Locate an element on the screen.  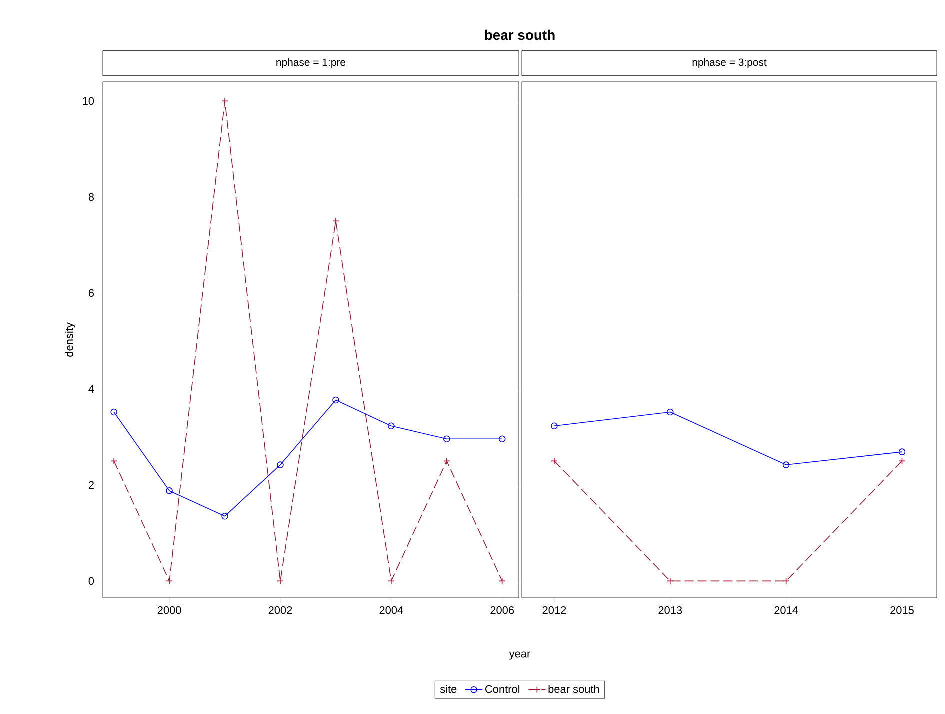
y-tick-label: 8 is located at coordinates (91, 197).